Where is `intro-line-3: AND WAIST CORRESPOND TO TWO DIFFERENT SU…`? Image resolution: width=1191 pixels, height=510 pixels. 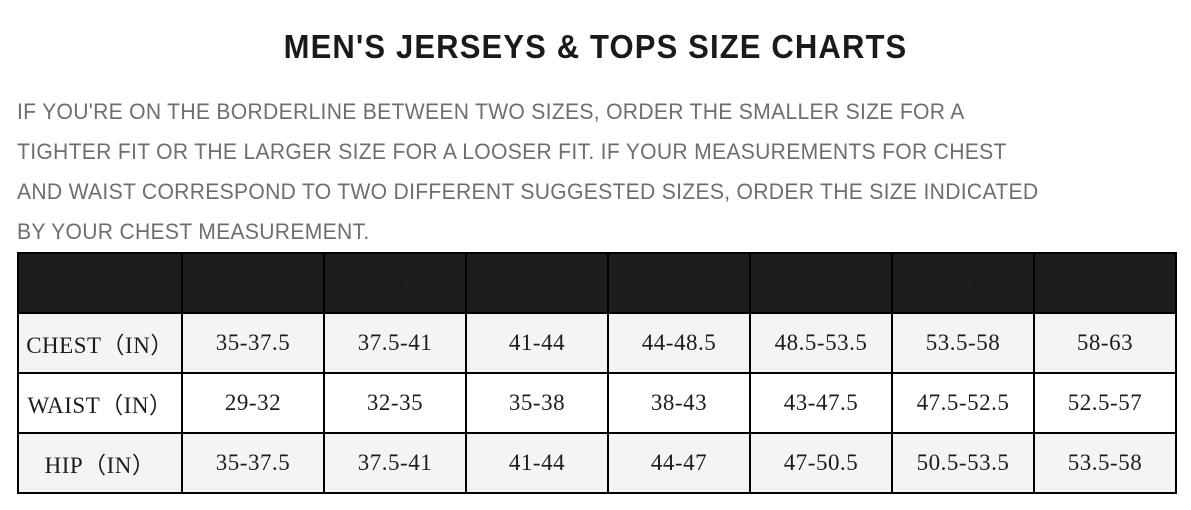 intro-line-3: AND WAIST CORRESPOND TO TWO DIFFERENT SU… is located at coordinates (528, 191).